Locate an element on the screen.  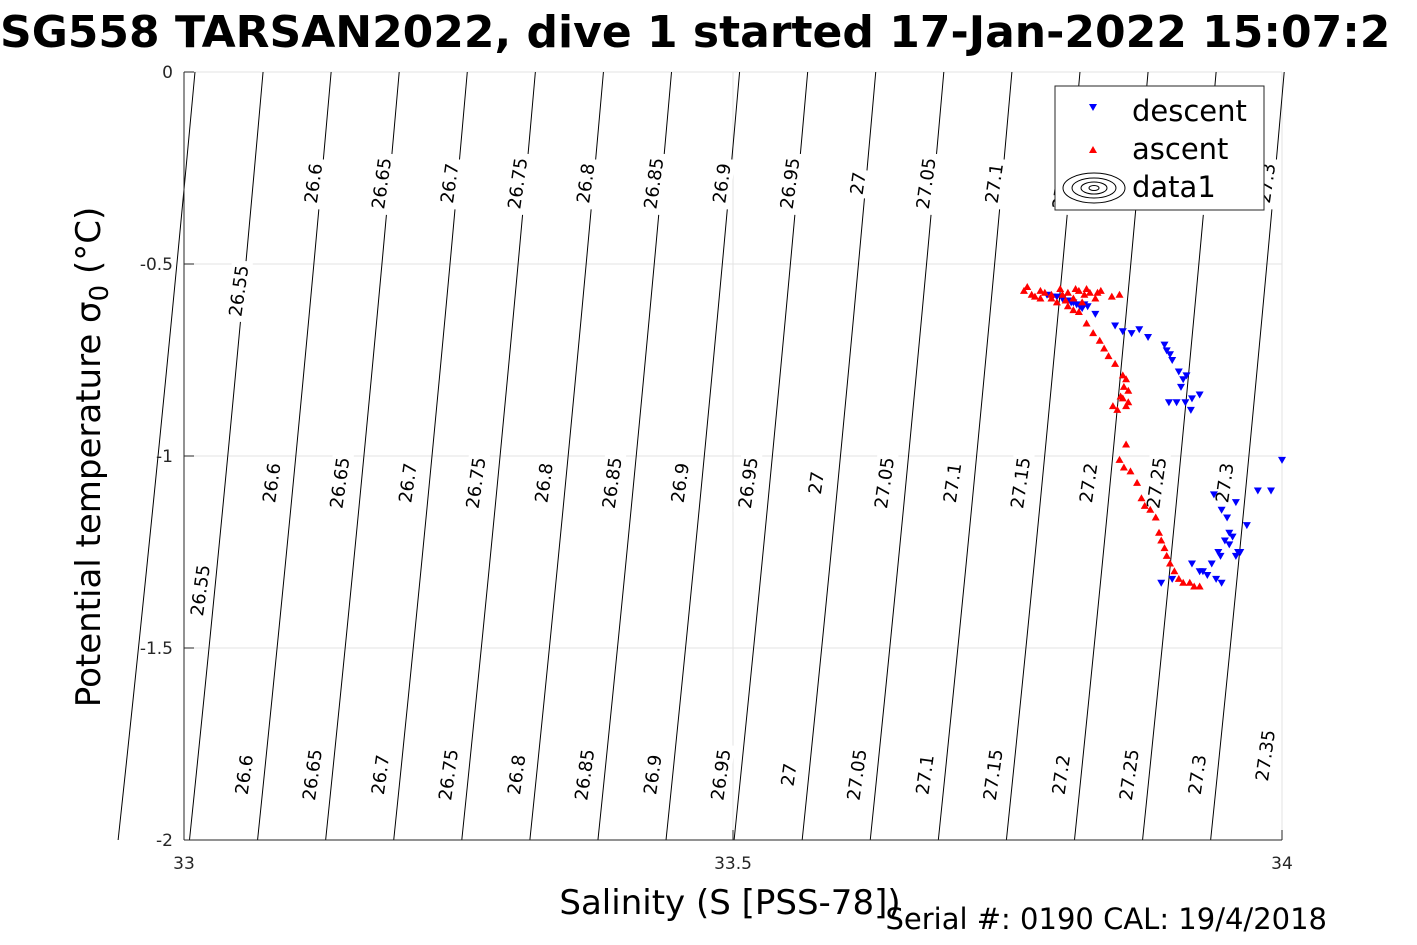
y-tick-label-1: -0.5 is located at coordinates (156, 265).